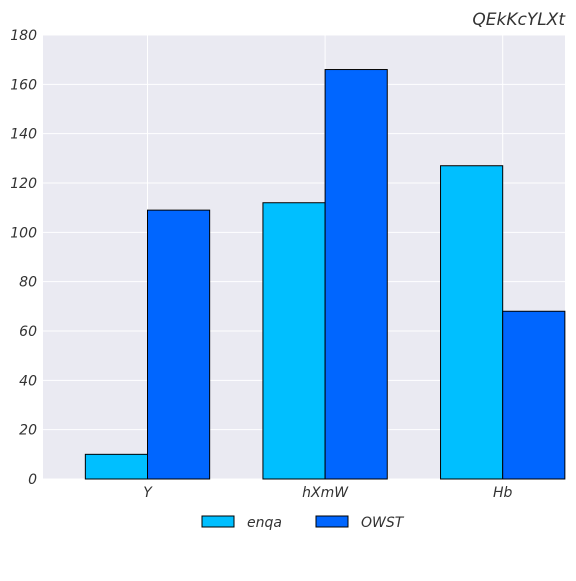  Describe the element at coordinates (519, 20) in the screenshot. I see `chart-title: QEkKcYLXt` at that location.